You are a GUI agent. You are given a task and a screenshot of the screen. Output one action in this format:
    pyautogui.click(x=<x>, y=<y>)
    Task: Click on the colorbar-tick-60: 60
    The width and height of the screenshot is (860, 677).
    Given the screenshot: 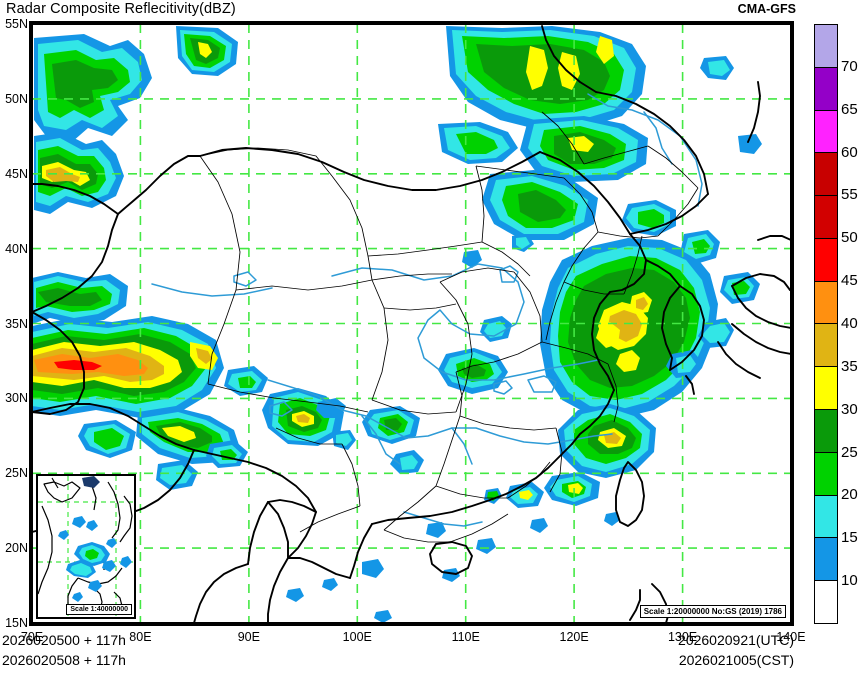 What is the action you would take?
    pyautogui.click(x=849, y=152)
    